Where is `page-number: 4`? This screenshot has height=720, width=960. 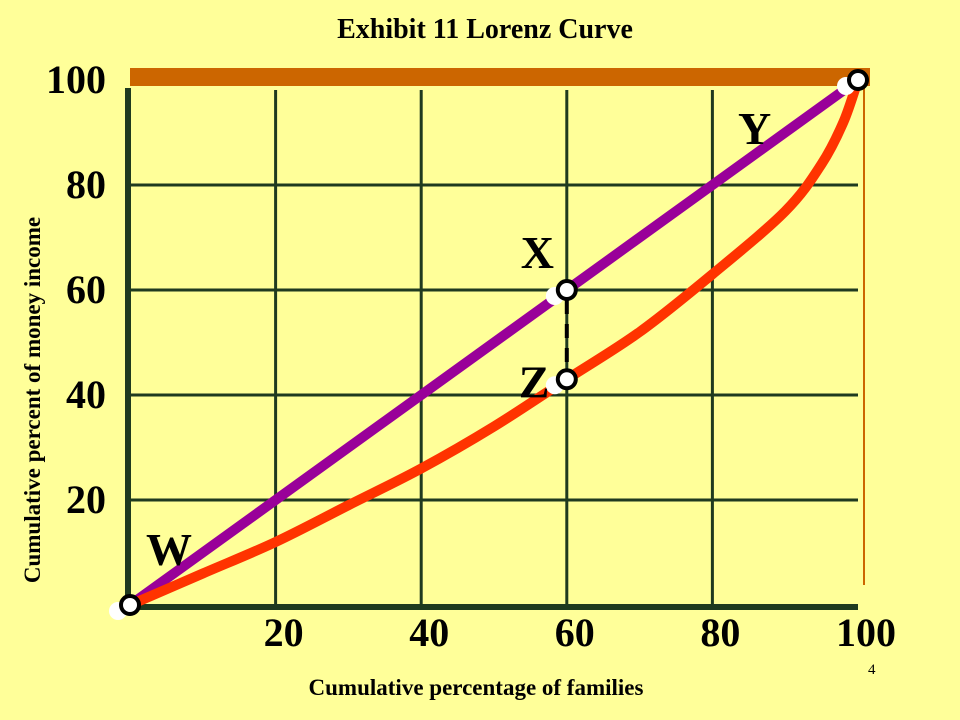 page-number: 4 is located at coordinates (872, 670).